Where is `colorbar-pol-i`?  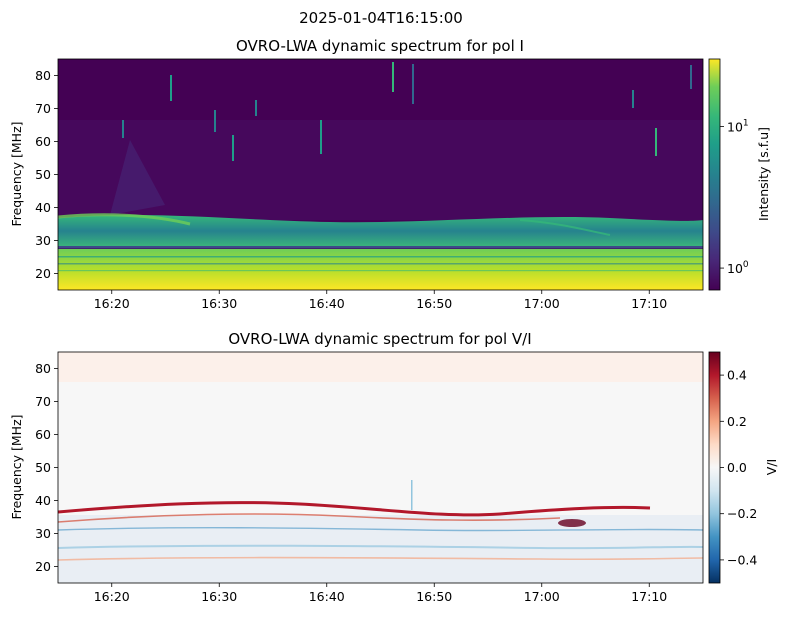 colorbar-pol-i is located at coordinates (714, 174).